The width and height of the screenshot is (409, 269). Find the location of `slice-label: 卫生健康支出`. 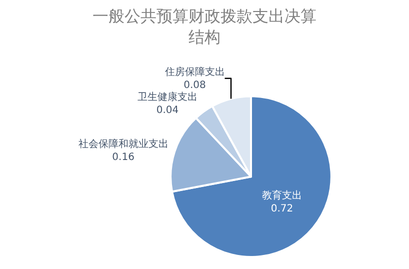

slice-label: 卫生健康支出 is located at coordinates (167, 96).